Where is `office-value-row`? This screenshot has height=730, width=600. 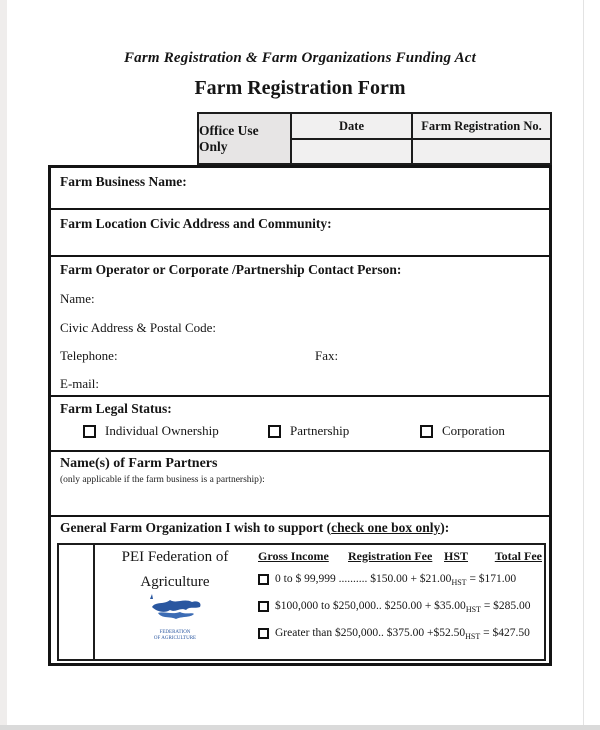
office-value-row is located at coordinates (421, 151).